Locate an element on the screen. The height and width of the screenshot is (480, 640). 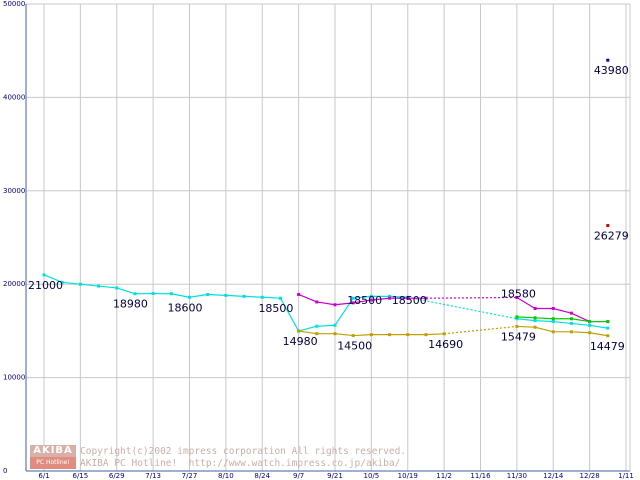
data-label: 43980 is located at coordinates (611, 70).